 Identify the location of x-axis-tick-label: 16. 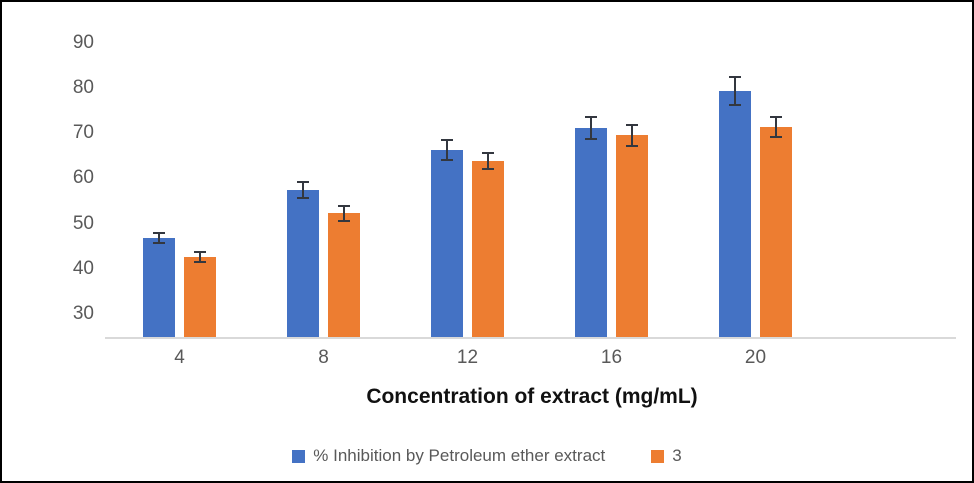
(611, 357).